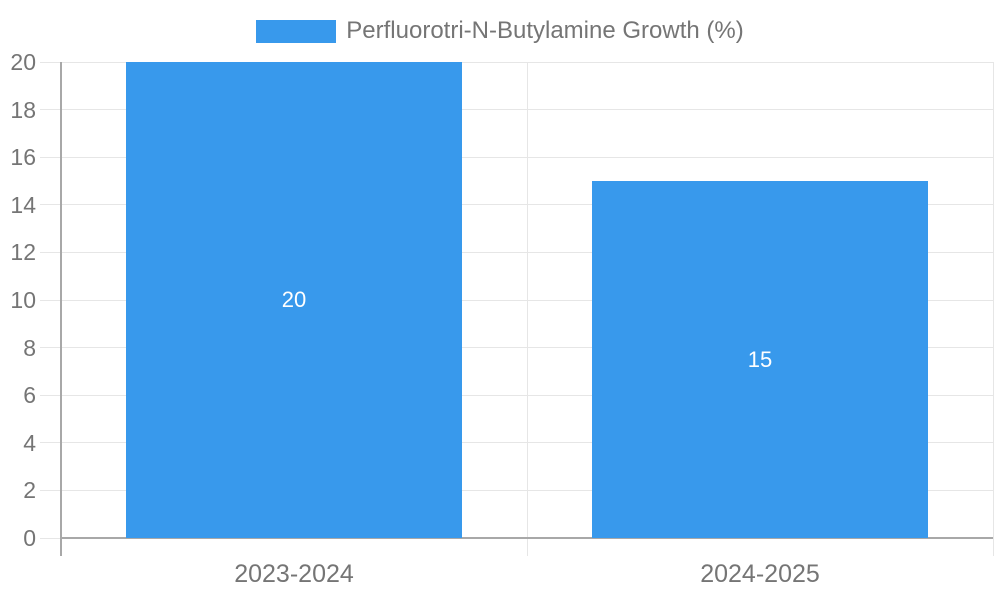 Image resolution: width=1000 pixels, height=600 pixels. Describe the element at coordinates (23, 109) in the screenshot. I see `y-axis-tick-label: 18` at that location.